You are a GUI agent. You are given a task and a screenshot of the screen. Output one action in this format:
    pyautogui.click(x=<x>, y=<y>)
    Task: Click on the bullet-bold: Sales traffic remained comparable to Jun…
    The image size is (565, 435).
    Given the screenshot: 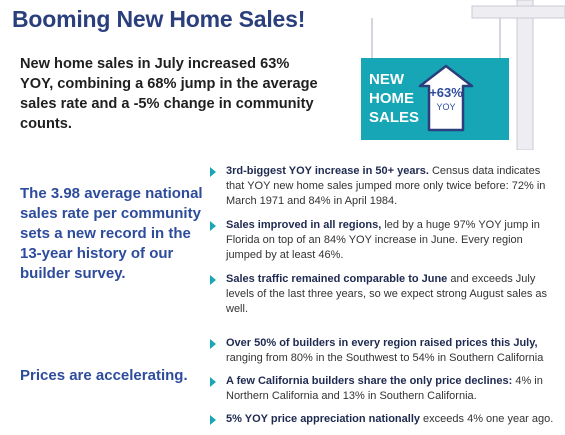 What is the action you would take?
    pyautogui.click(x=337, y=279)
    